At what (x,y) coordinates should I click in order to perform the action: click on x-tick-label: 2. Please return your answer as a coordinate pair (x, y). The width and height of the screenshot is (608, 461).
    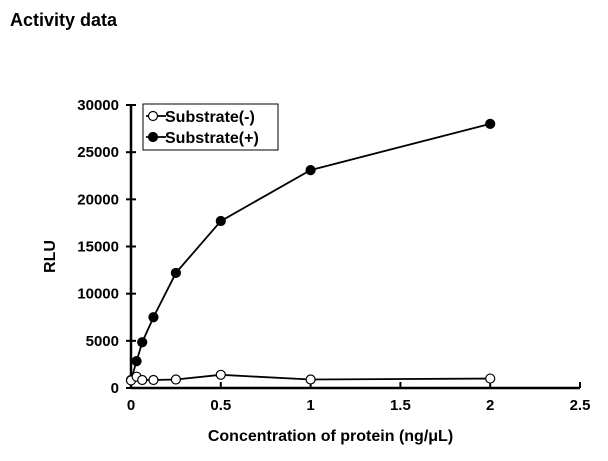
    Looking at the image, I should click on (490, 405).